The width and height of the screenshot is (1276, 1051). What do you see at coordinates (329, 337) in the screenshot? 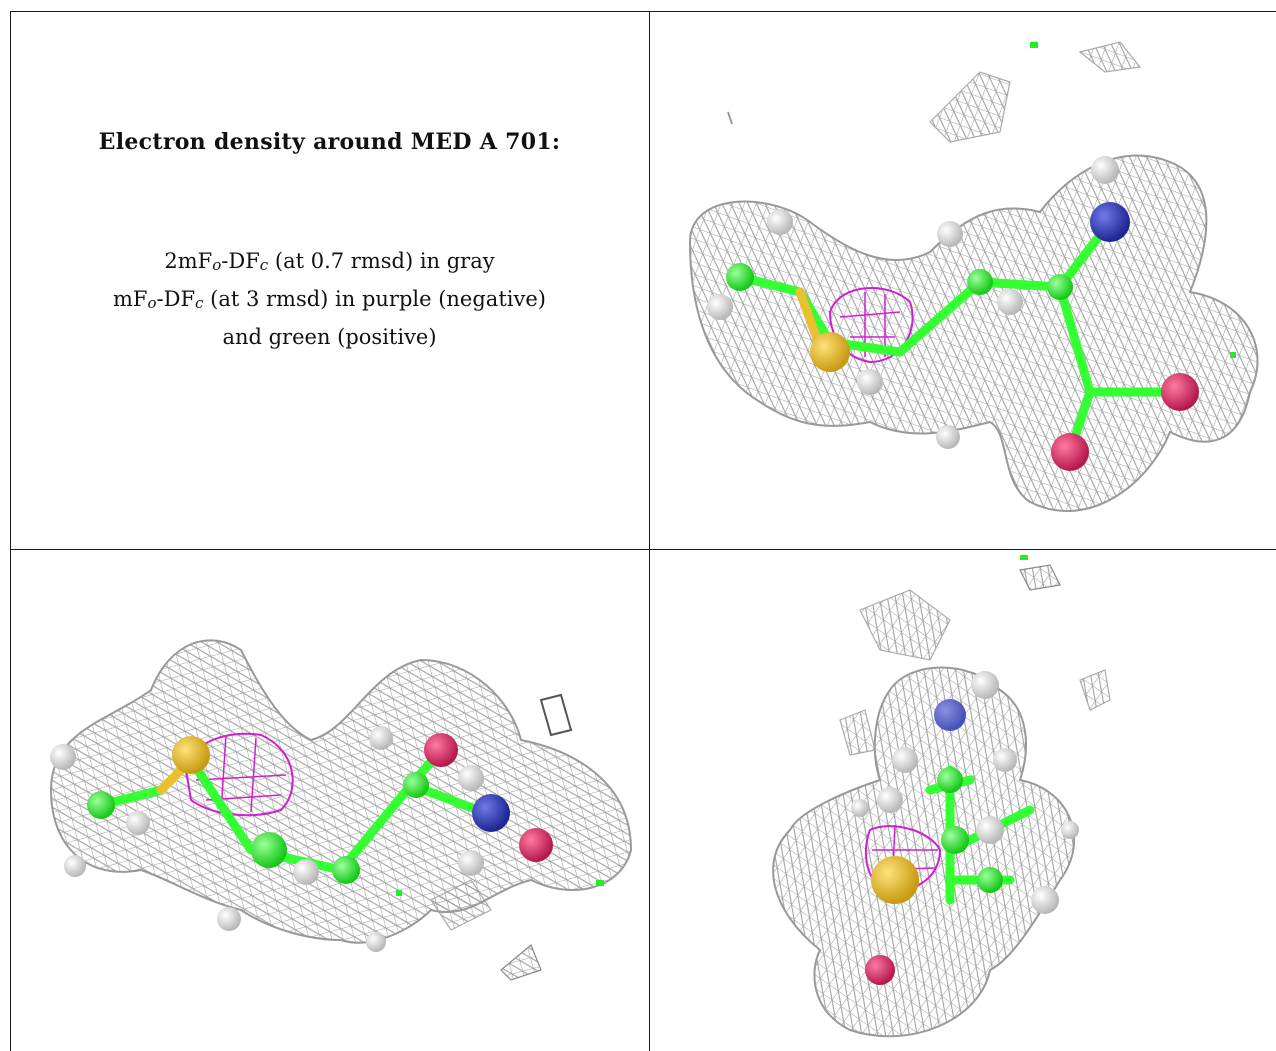
I see `caption-positive-line: and green (positive)` at bounding box center [329, 337].